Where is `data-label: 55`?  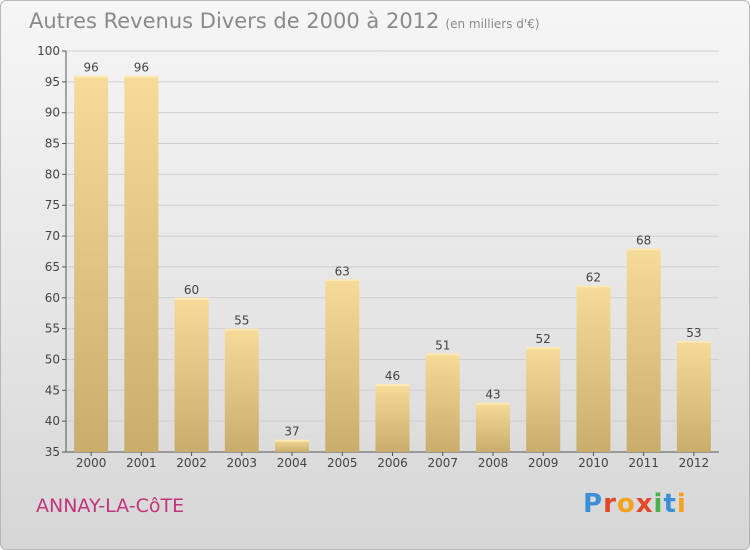 data-label: 55 is located at coordinates (241, 321).